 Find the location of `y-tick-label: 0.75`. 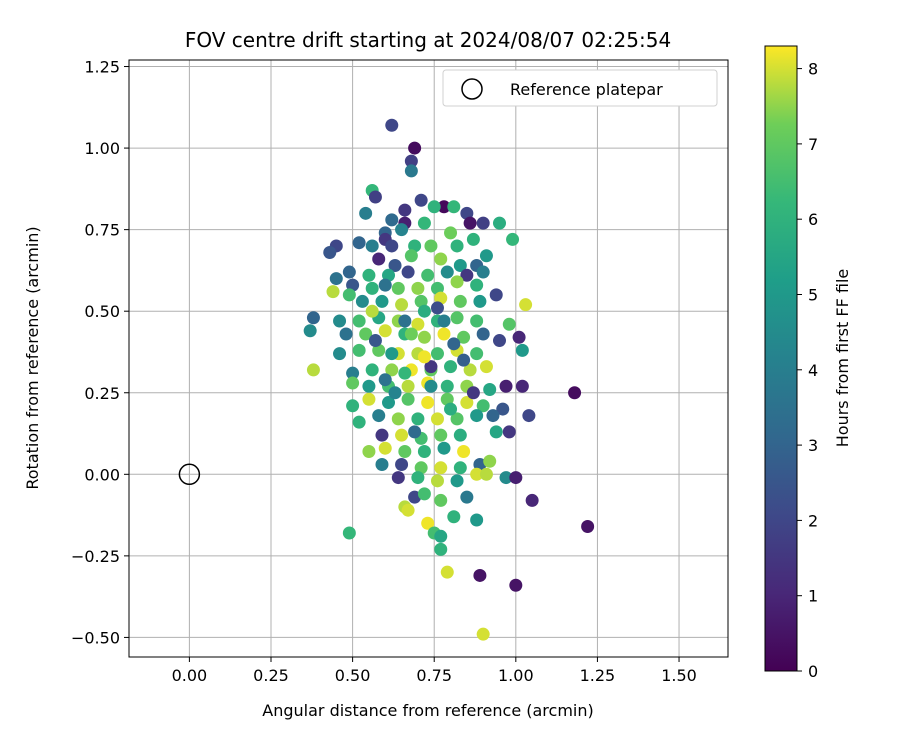

y-tick-label: 0.75 is located at coordinates (102, 230).